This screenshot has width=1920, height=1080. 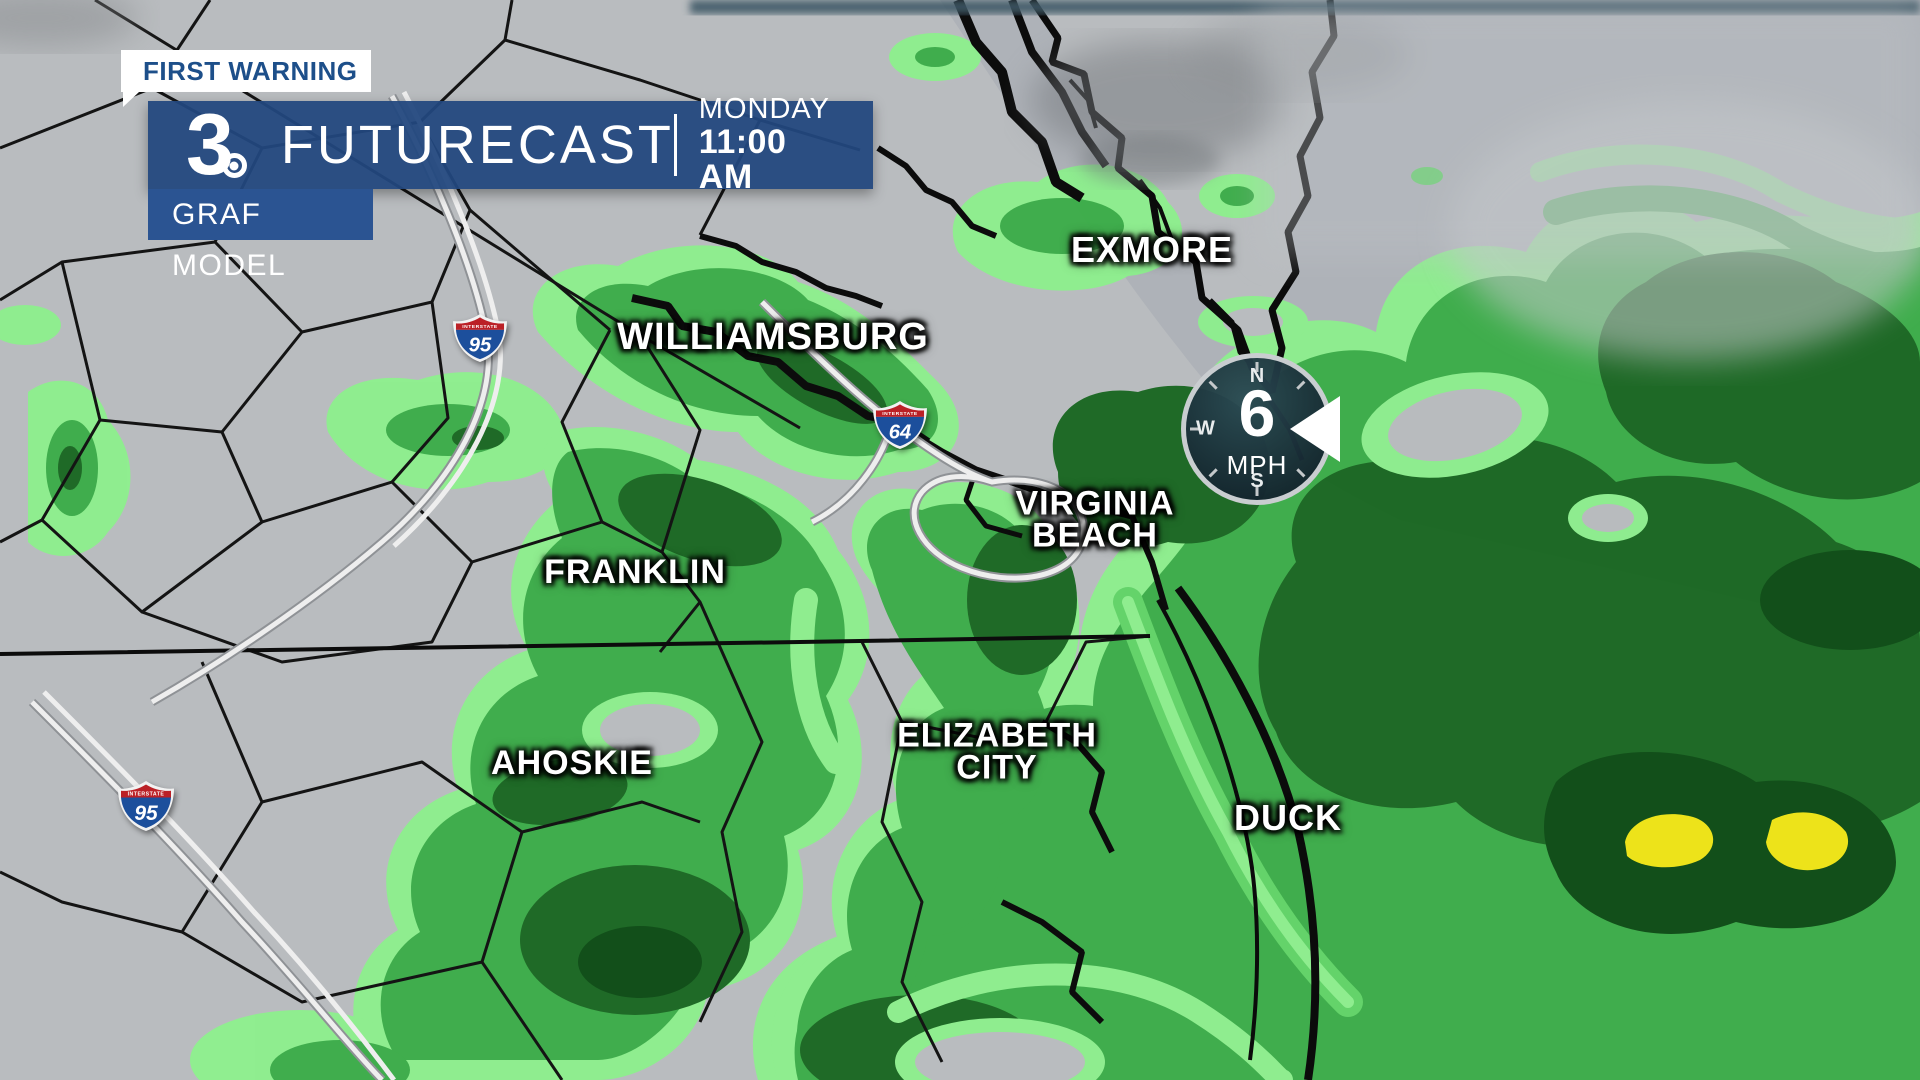 I want to click on heavy-rain-cells, so click(x=1737, y=841).